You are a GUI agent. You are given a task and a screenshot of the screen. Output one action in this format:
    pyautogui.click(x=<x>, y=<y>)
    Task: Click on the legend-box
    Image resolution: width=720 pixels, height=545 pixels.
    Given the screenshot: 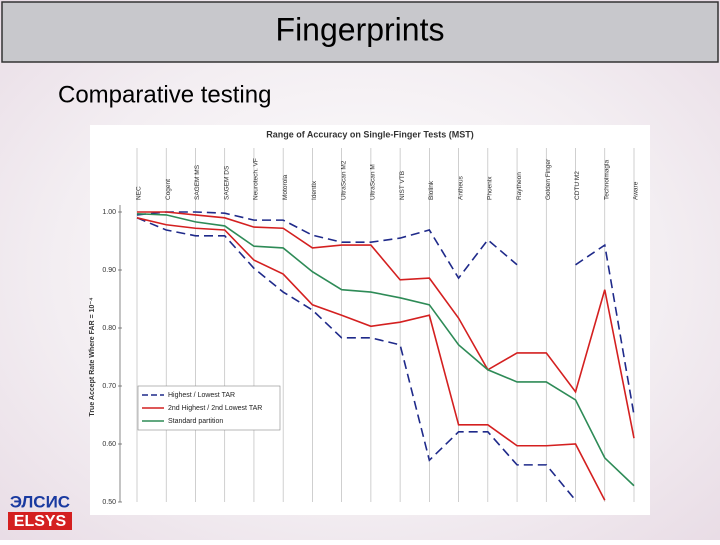 What is the action you would take?
    pyautogui.click(x=209, y=408)
    